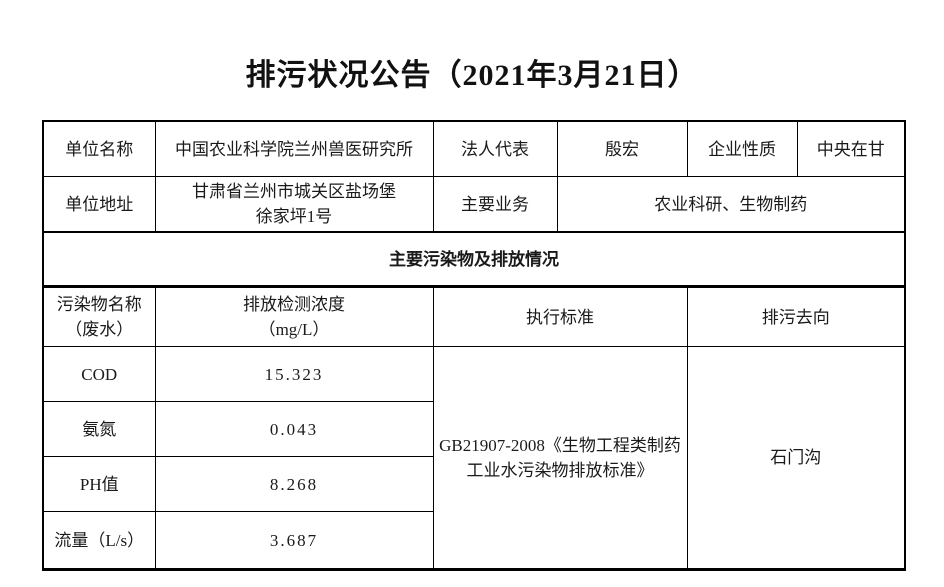  What do you see at coordinates (294, 316) in the screenshot?
I see `col-header-concentration: 排放检测浓度 （mg/L）` at bounding box center [294, 316].